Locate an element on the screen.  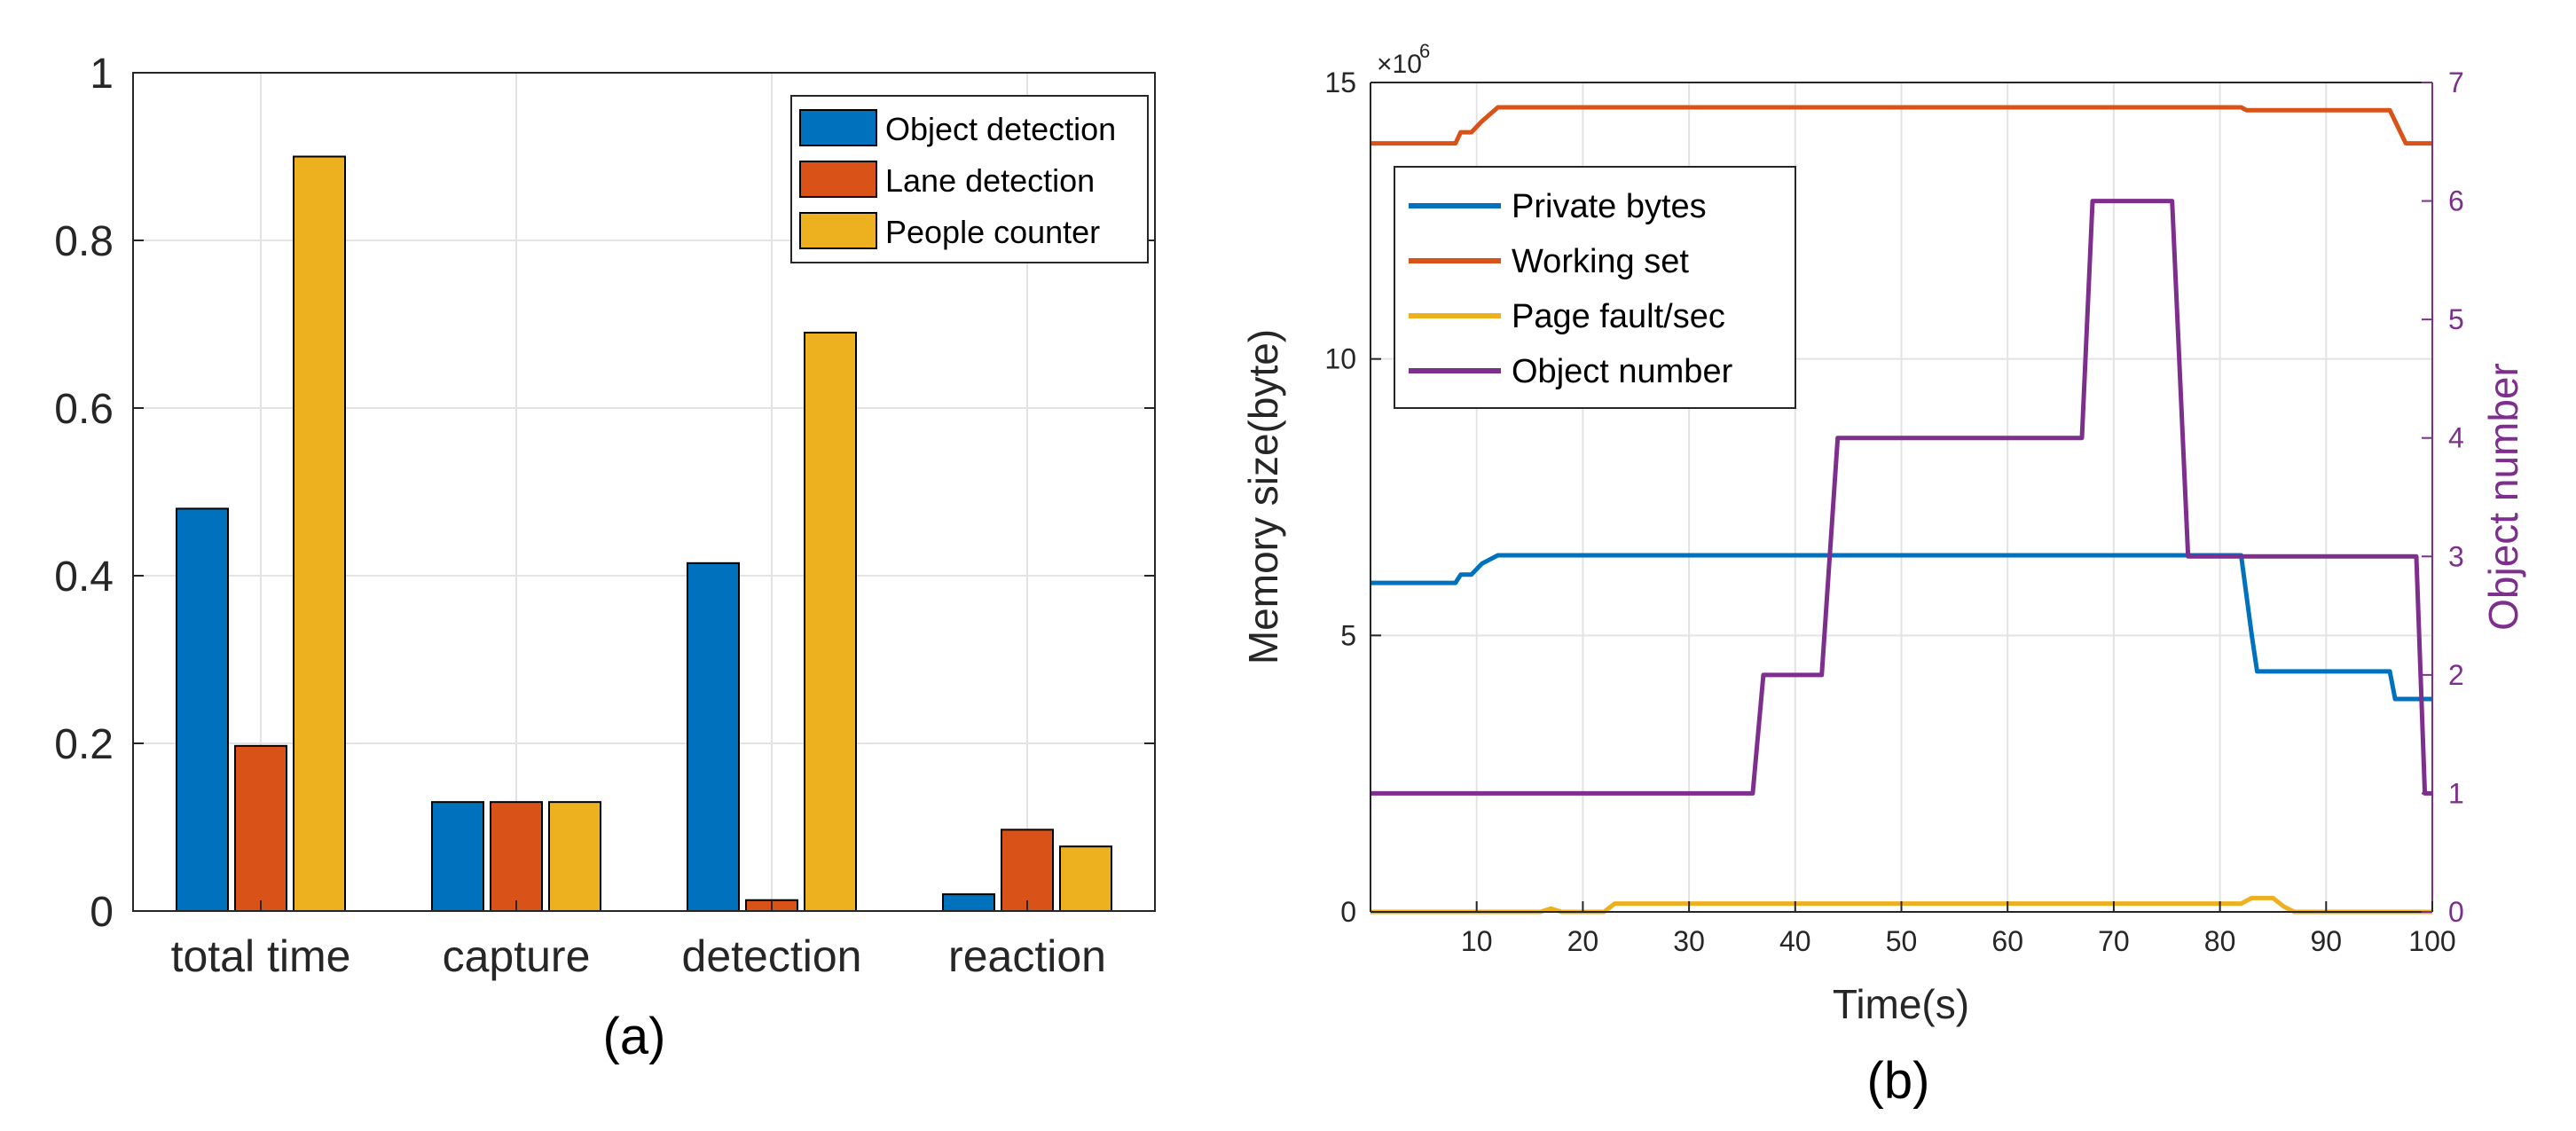
panel-b-right-y-tick-label: 4 is located at coordinates (2456, 438).